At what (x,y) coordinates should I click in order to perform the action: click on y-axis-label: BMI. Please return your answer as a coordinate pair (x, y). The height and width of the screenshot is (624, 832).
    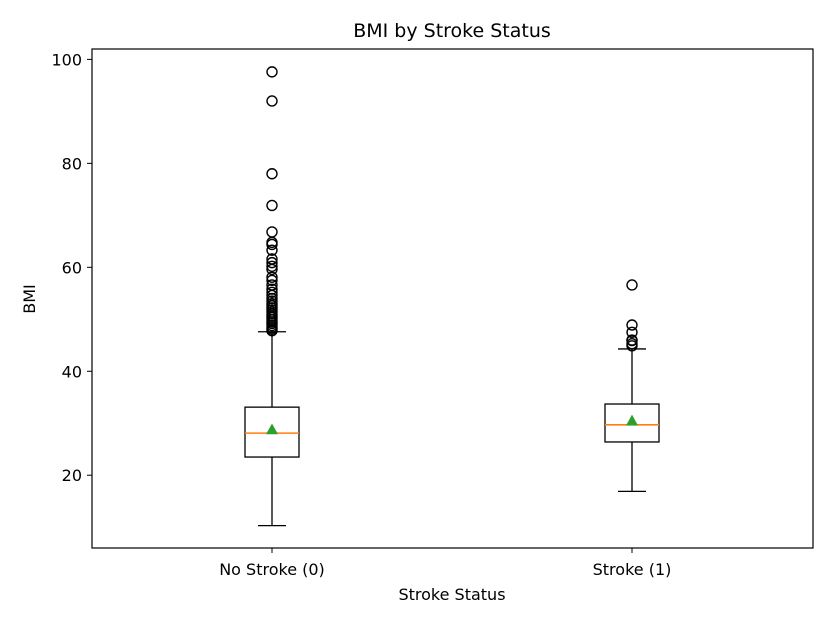
    Looking at the image, I should click on (29, 299).